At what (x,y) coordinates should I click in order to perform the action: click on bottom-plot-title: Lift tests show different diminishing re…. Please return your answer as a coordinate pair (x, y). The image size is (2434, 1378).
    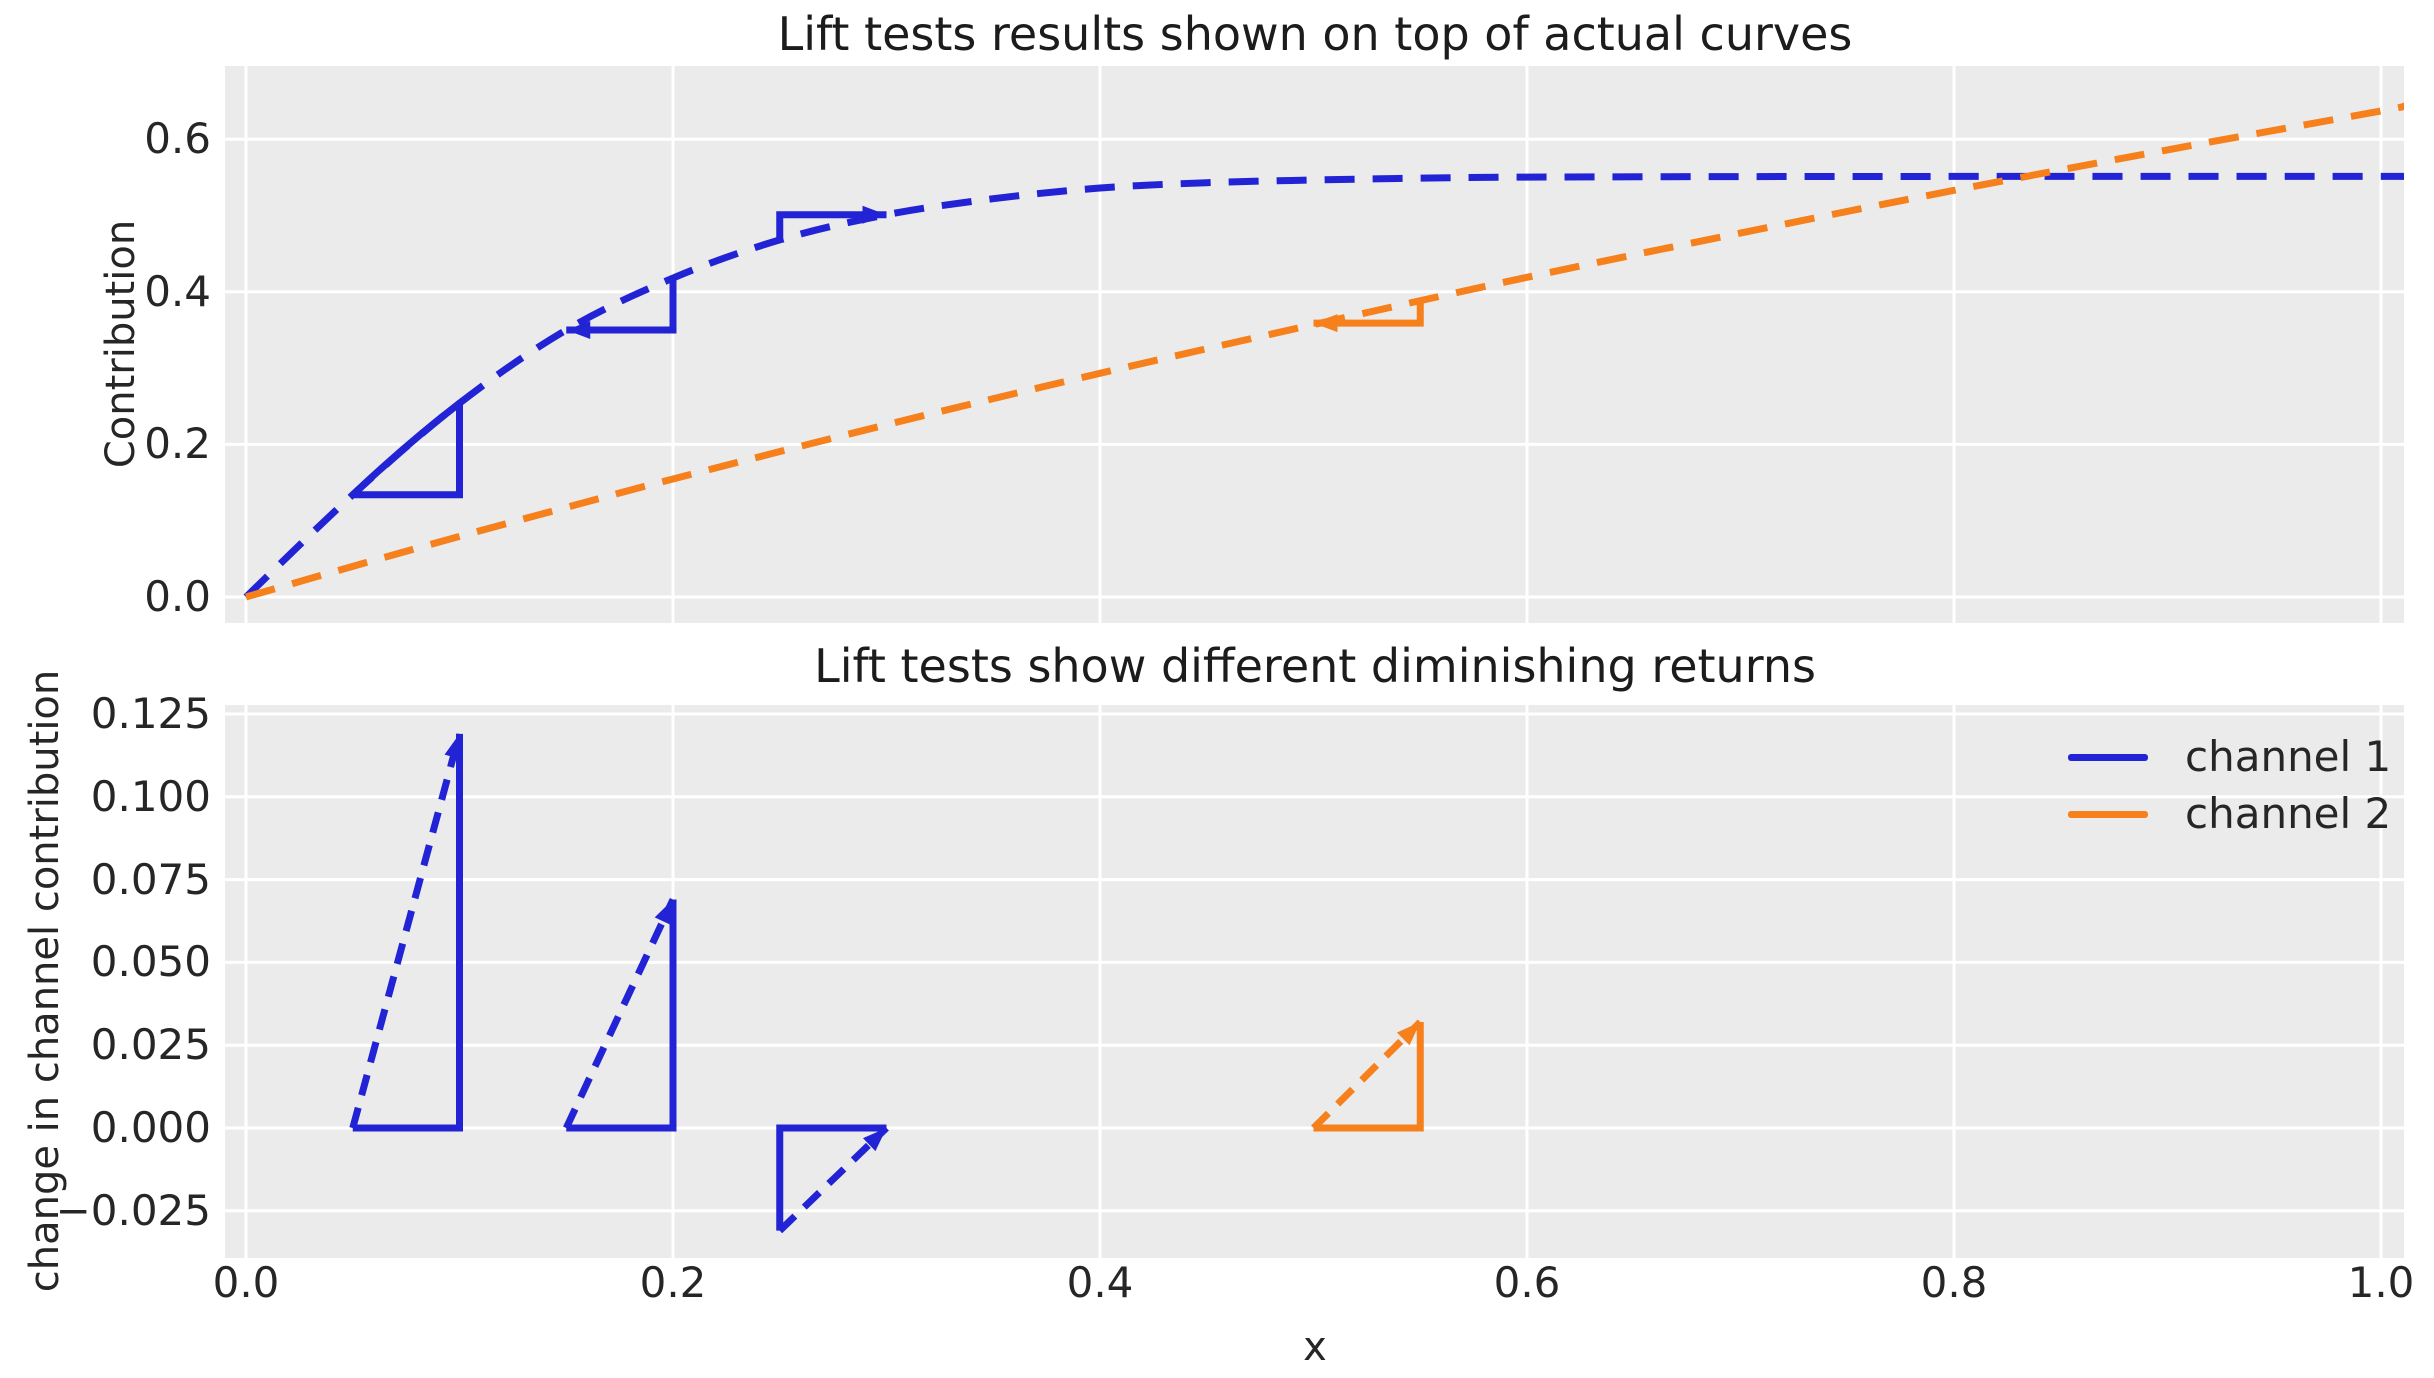
    Looking at the image, I should click on (1315, 666).